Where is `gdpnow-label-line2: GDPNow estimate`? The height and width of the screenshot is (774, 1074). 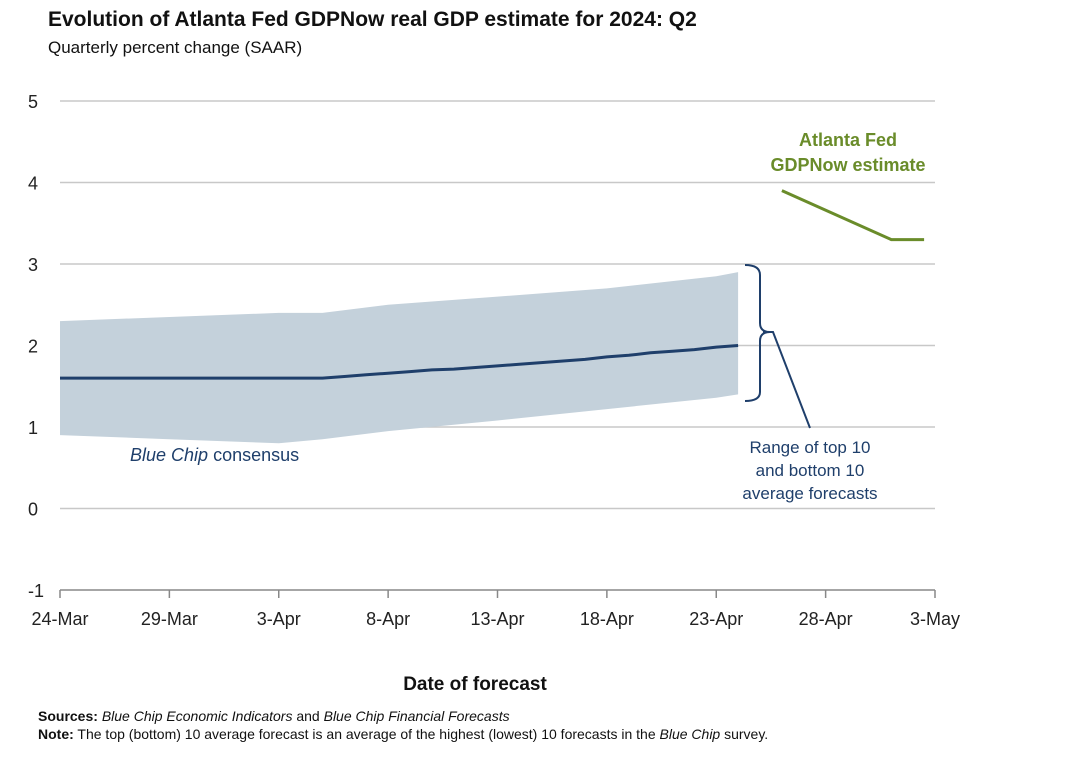
gdpnow-label-line2: GDPNow estimate is located at coordinates (847, 165).